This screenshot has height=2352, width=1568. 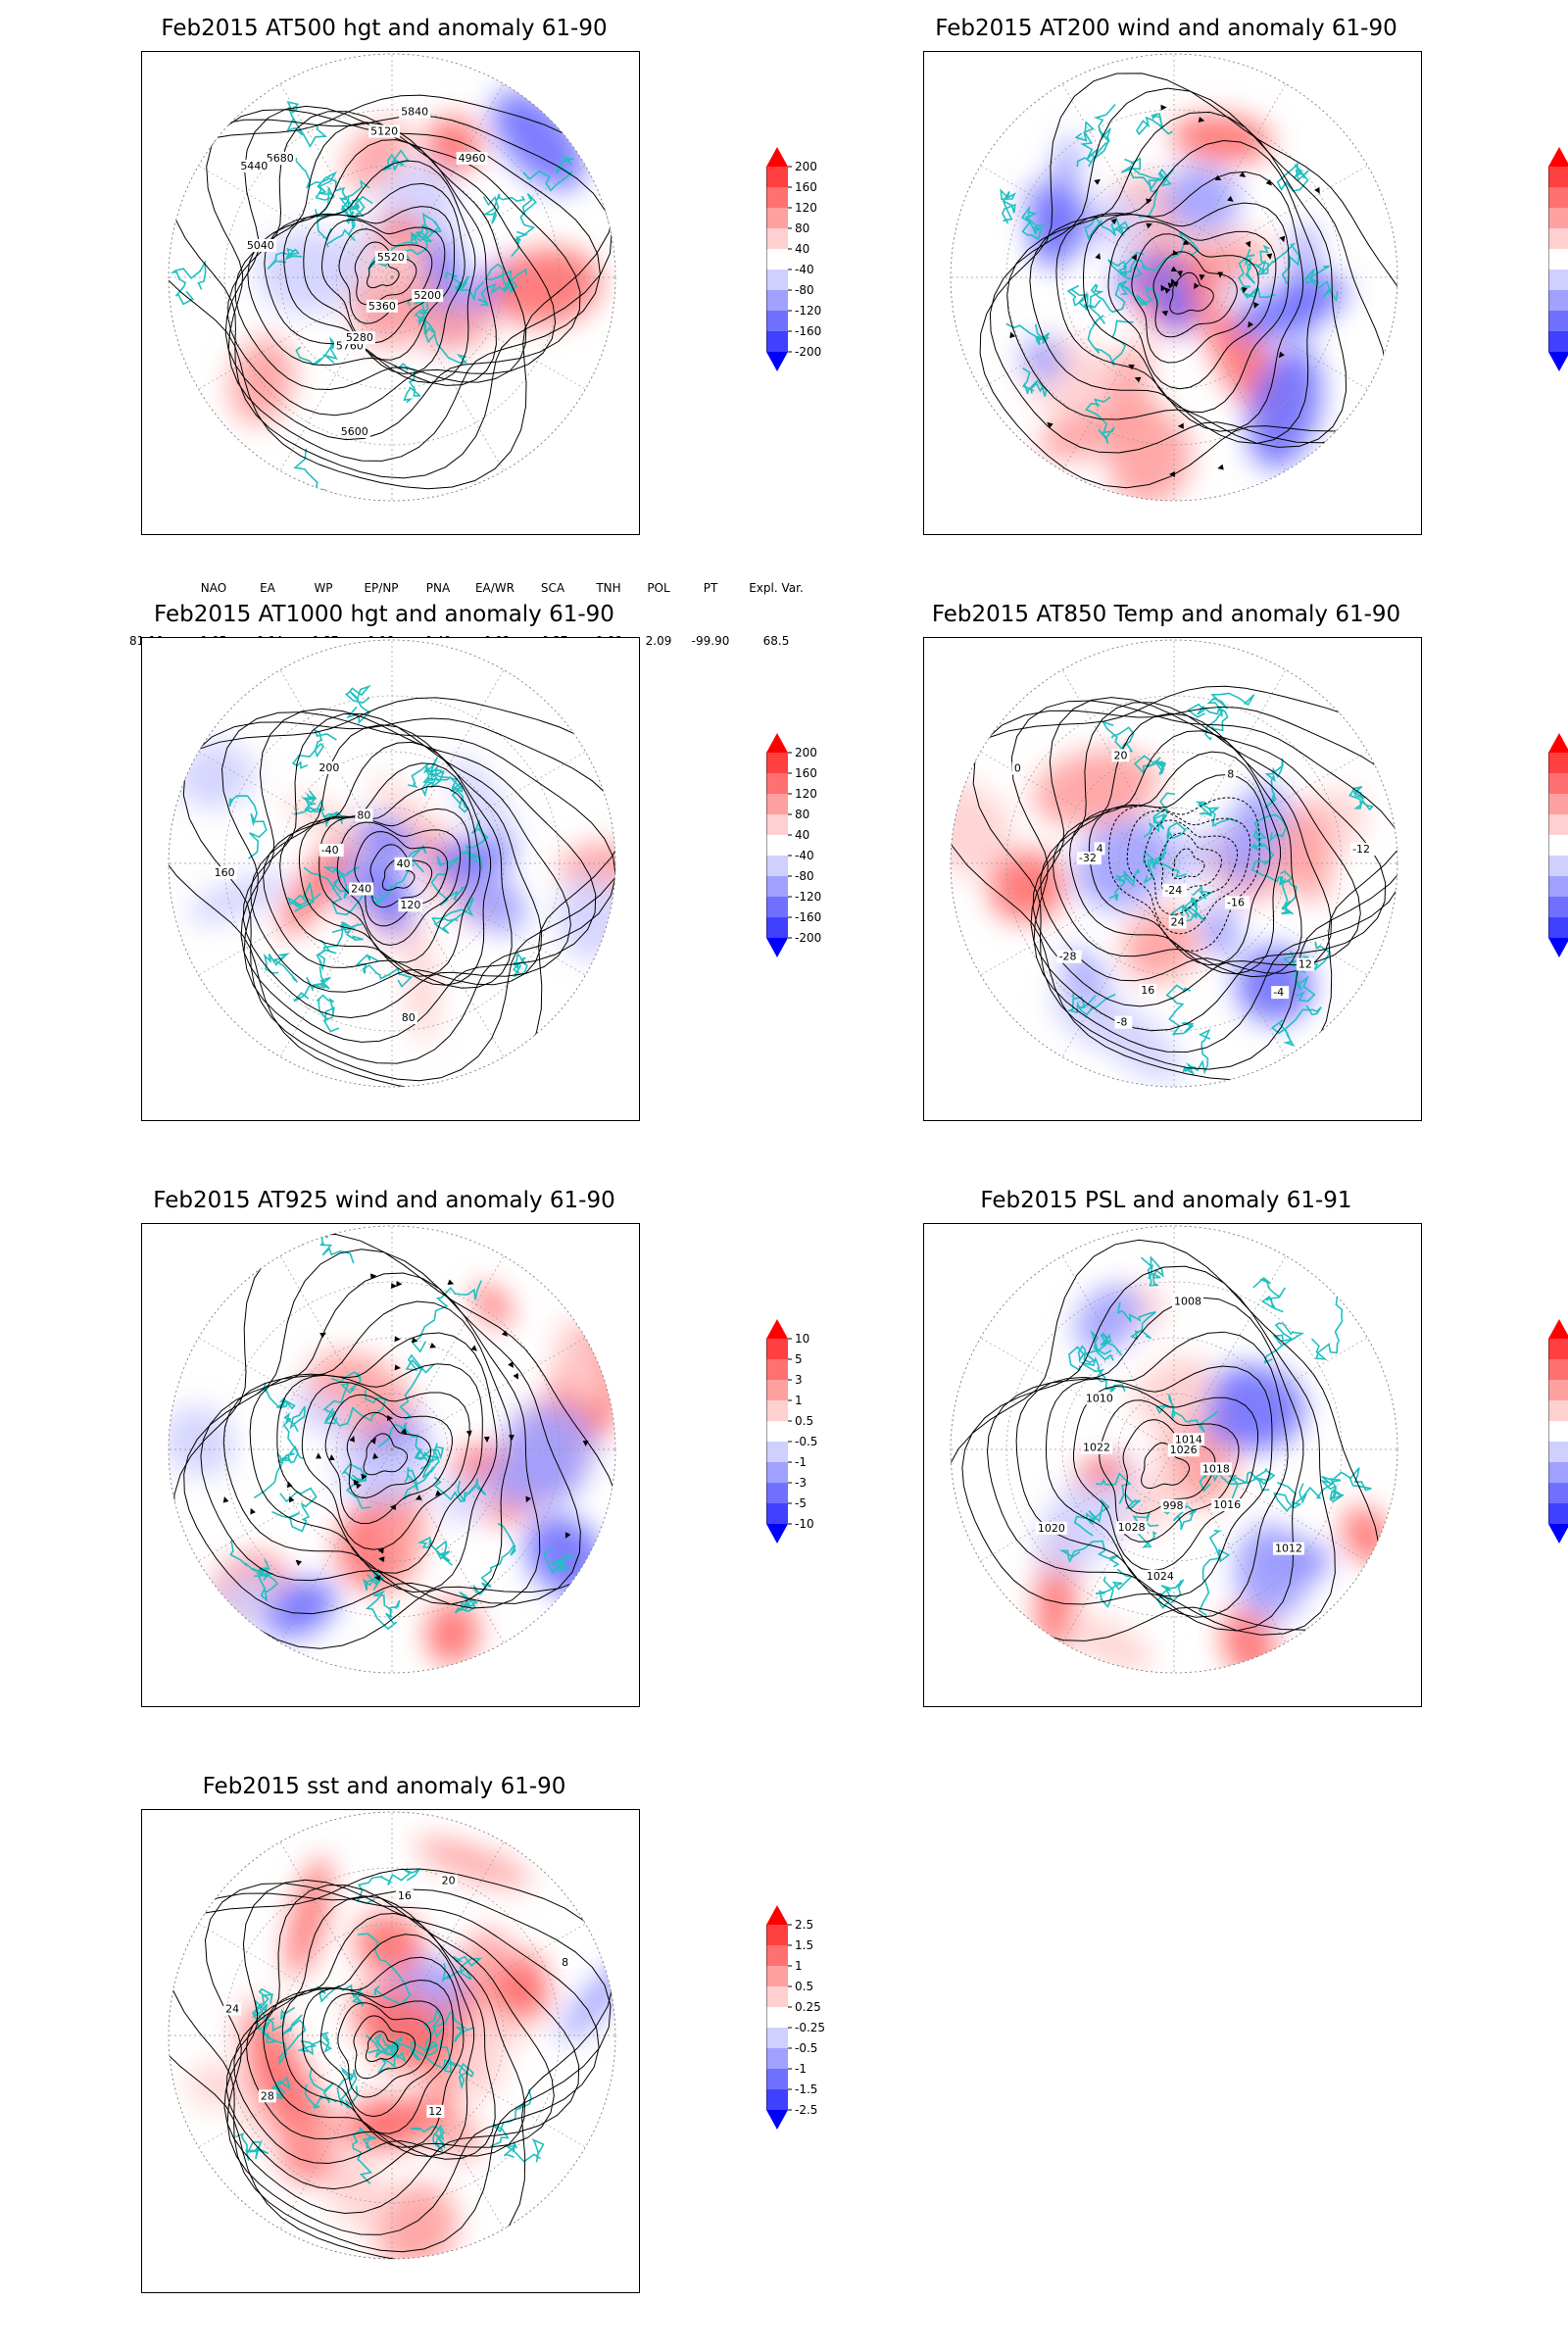 What do you see at coordinates (328, 767) in the screenshot?
I see `contour-label: 200` at bounding box center [328, 767].